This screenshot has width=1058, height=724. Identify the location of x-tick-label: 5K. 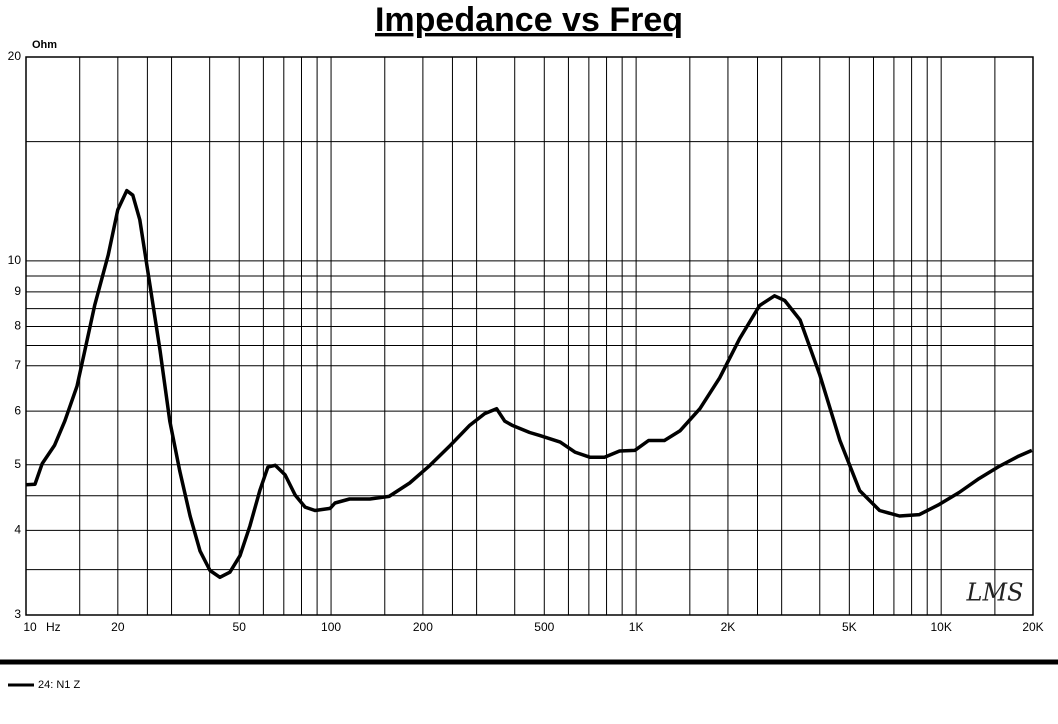
(849, 627).